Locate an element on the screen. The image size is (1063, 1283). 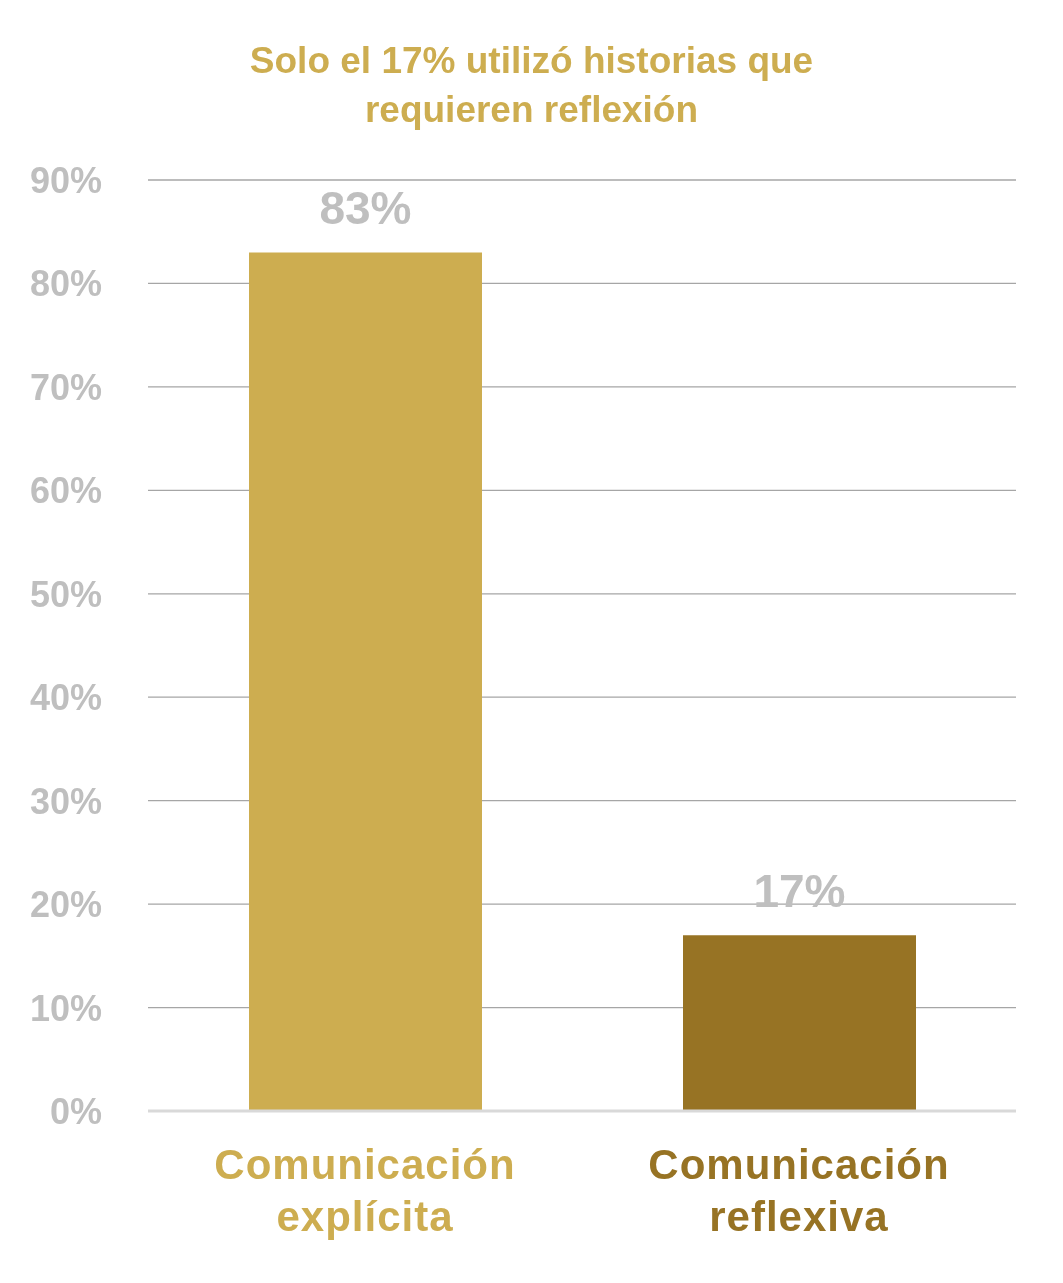
data-label: 17% is located at coordinates (799, 891).